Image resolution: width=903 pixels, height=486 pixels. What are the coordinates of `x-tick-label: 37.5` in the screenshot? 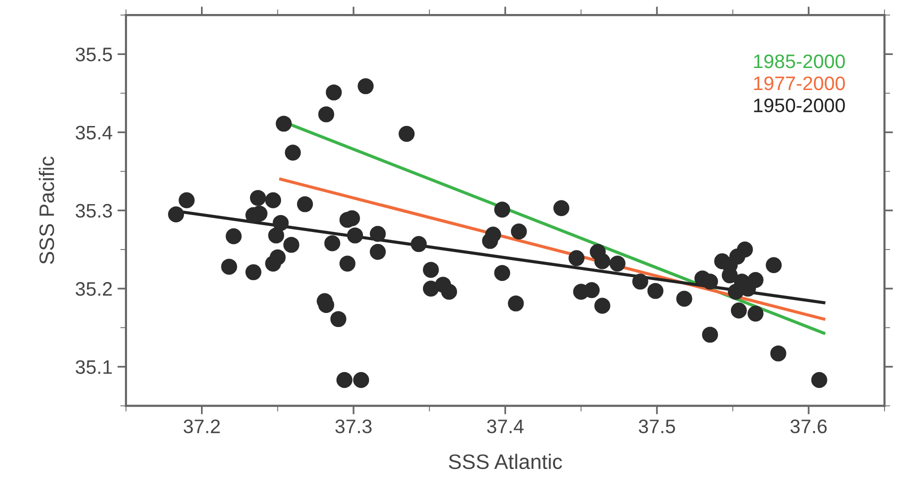 It's located at (657, 427).